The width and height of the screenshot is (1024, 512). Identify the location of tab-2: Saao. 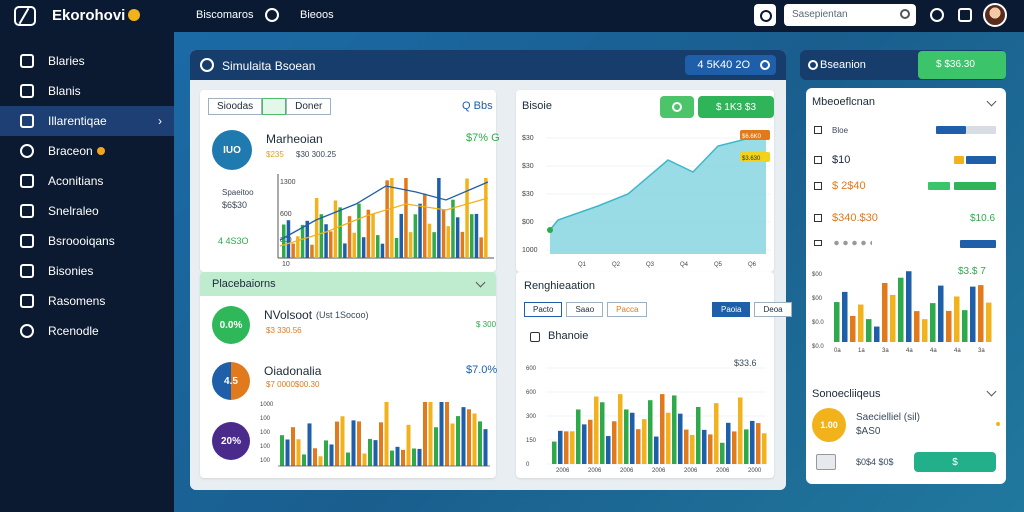
(585, 309).